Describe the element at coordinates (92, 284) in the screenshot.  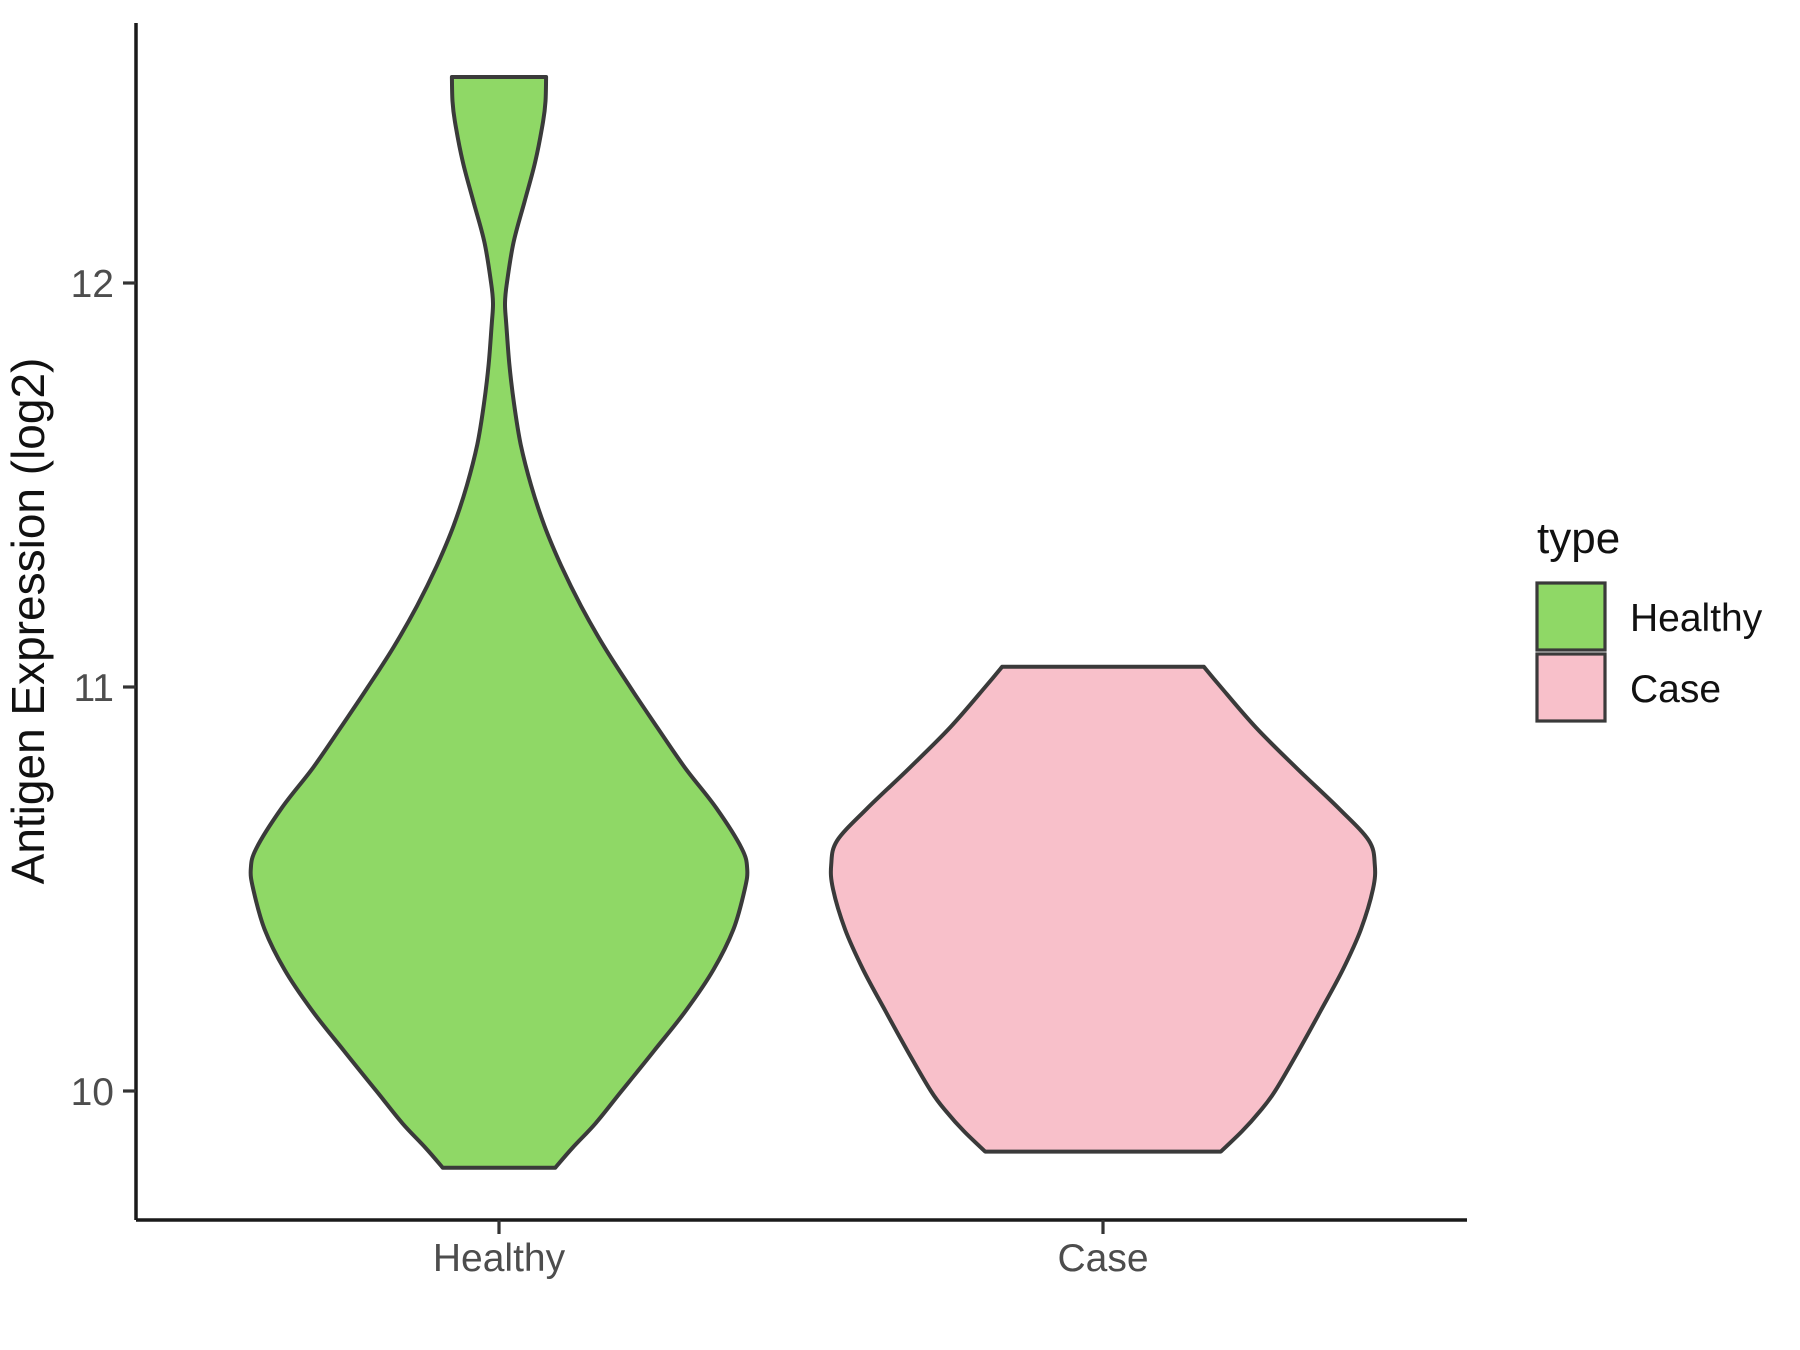
I see `y-tick-label-12: 12` at that location.